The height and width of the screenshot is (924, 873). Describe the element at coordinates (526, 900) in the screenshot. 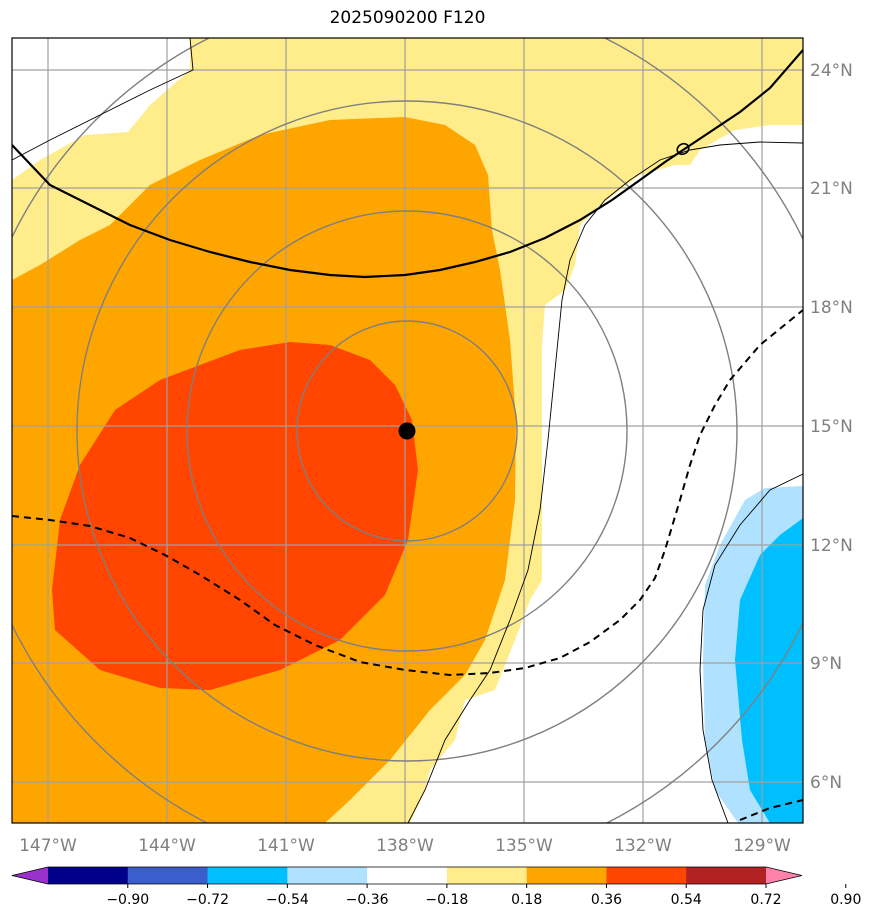

I see `colorbar-tick-label: 0.18` at that location.